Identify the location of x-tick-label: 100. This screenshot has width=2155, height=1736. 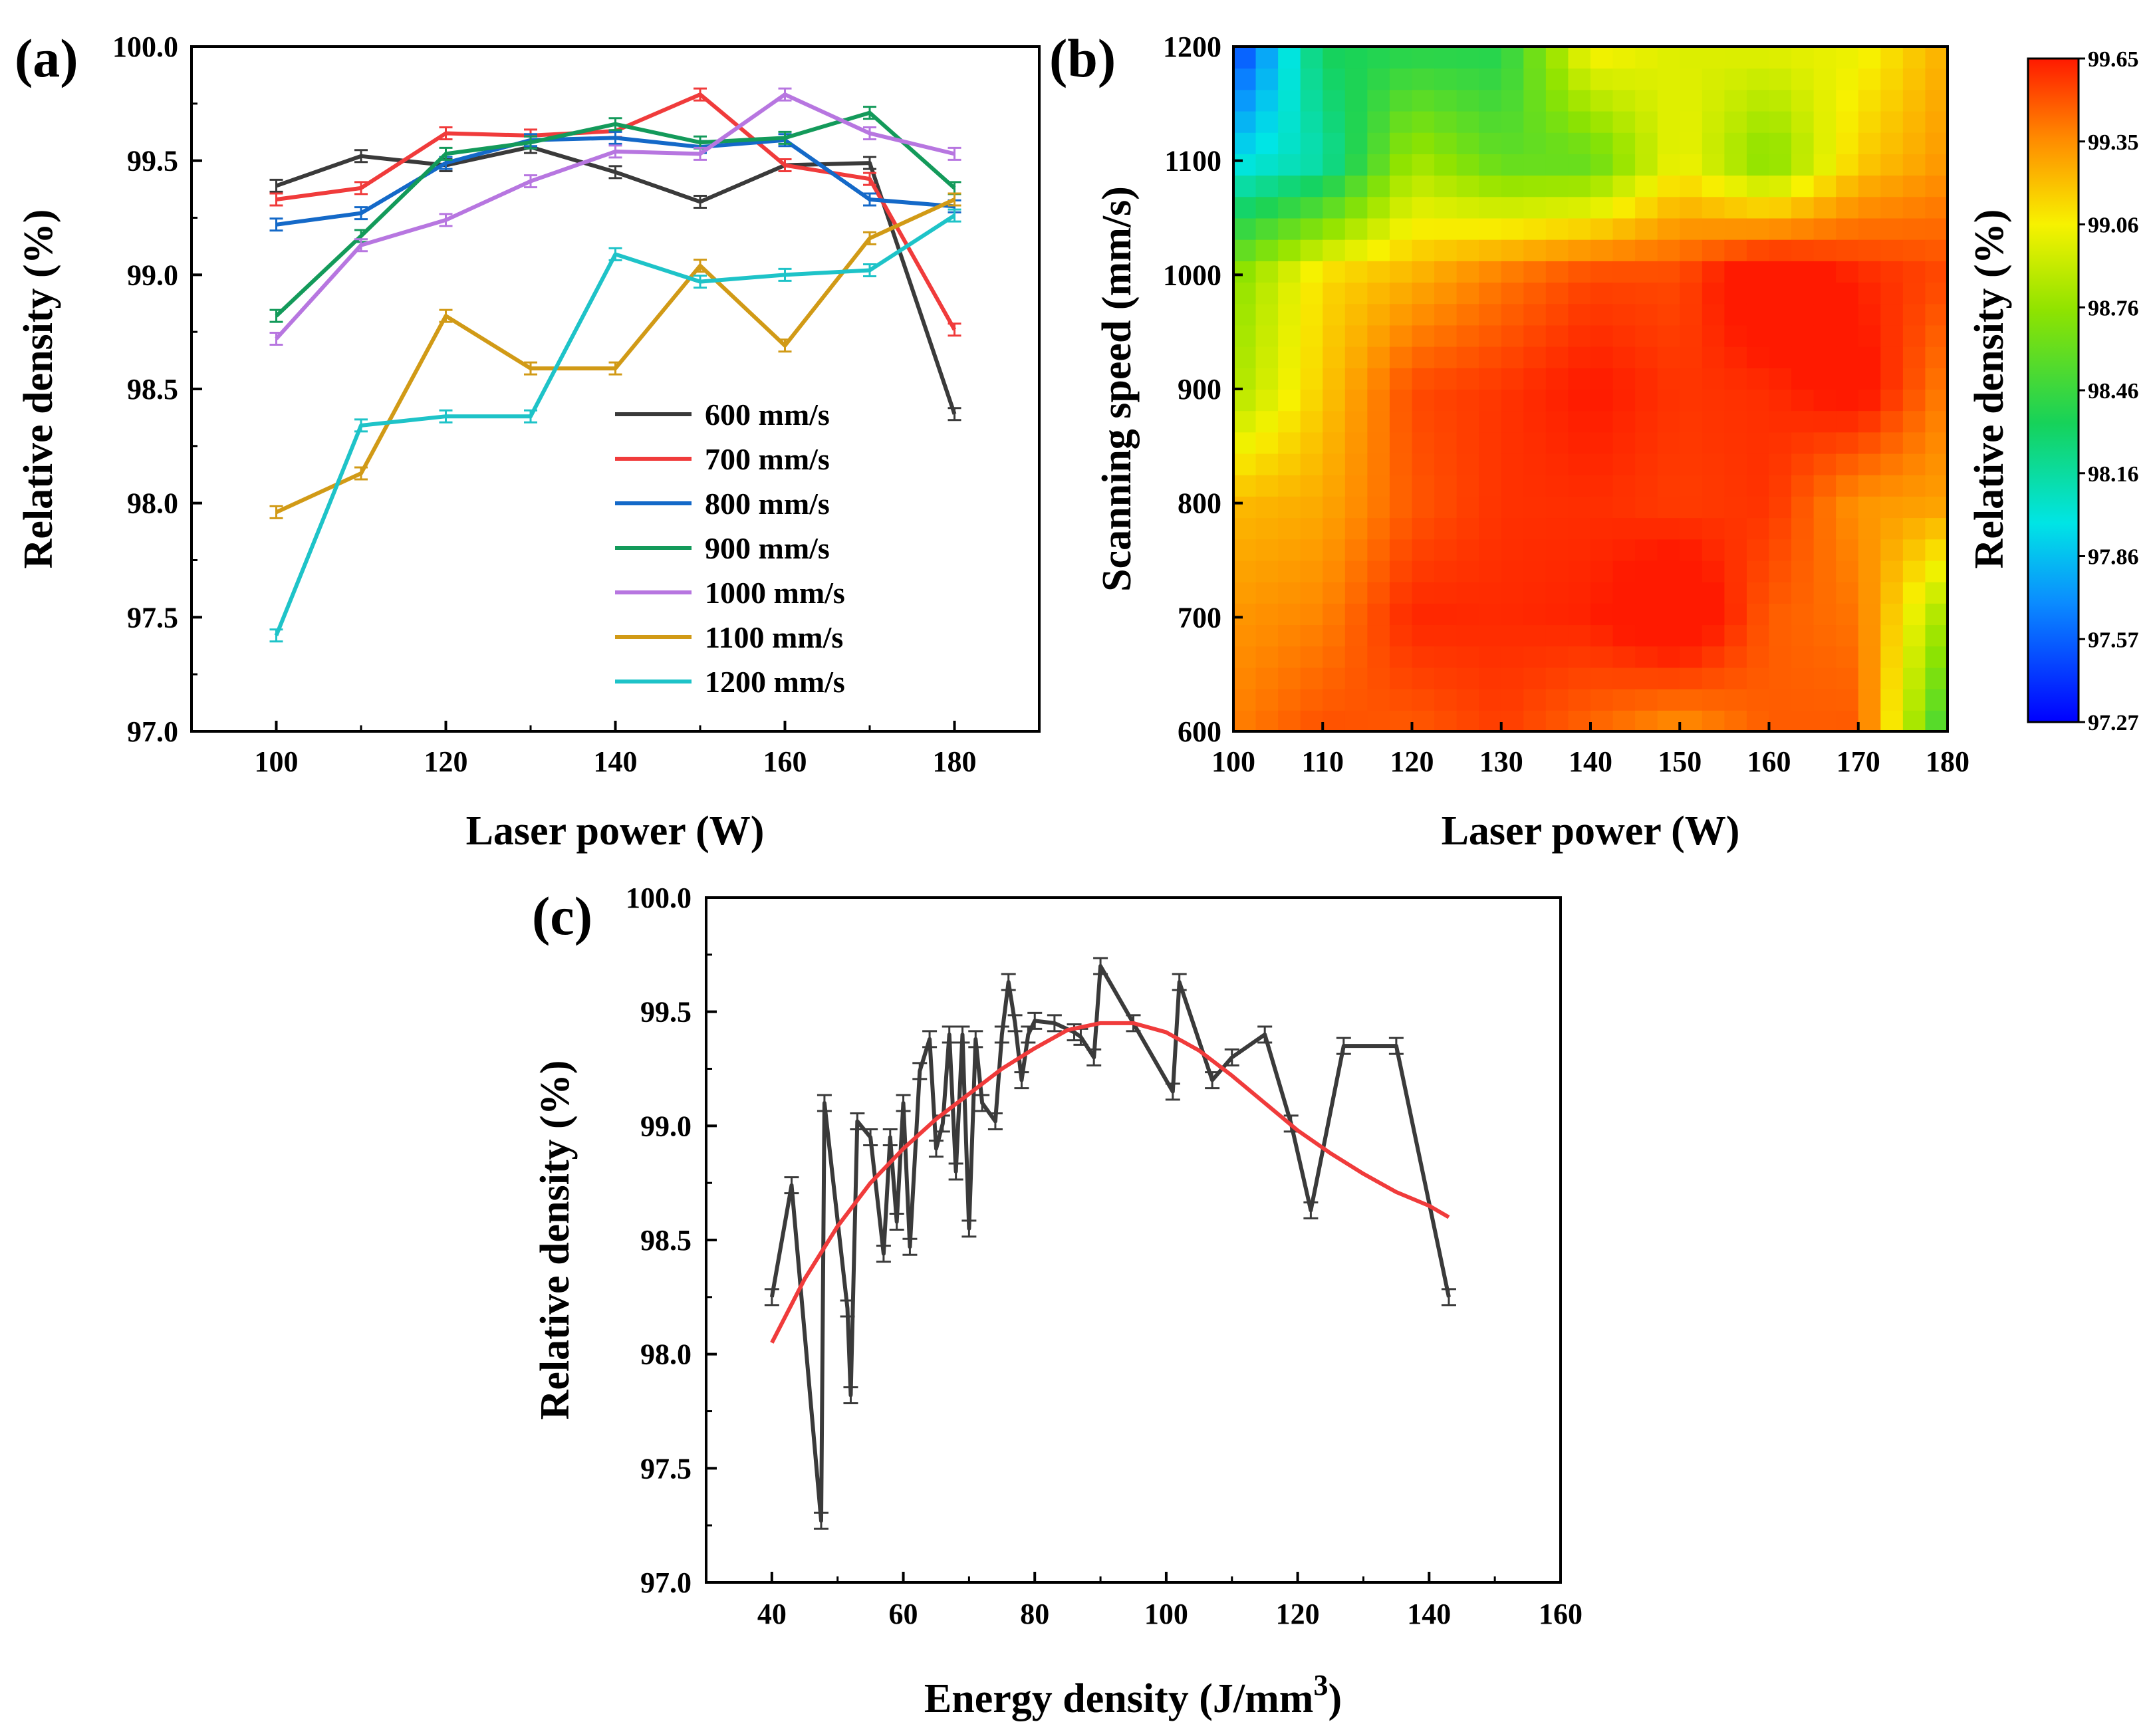
(1233, 761).